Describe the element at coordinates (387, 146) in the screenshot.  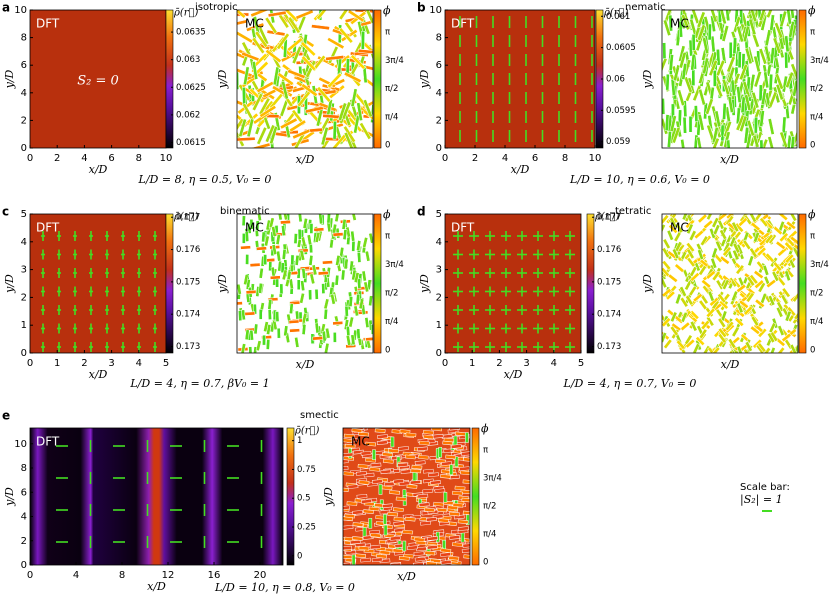
I see `phi-tick-label: 0` at that location.